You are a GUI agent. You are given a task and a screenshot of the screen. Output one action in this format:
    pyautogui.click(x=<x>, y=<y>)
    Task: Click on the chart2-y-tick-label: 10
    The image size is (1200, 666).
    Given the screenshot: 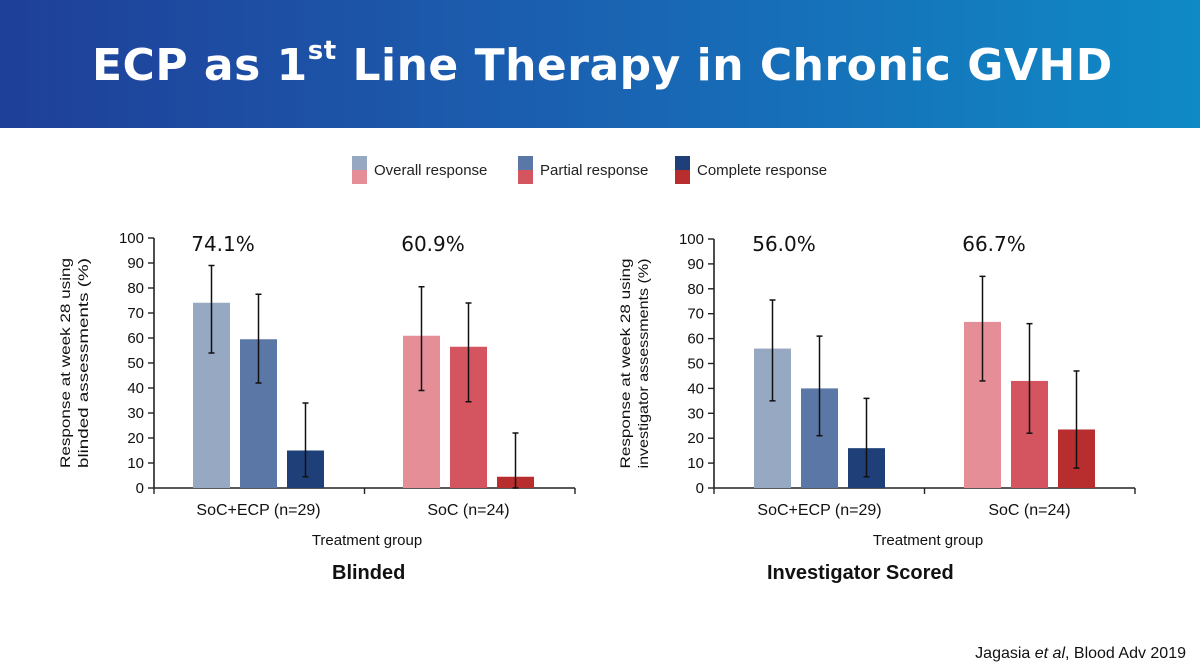 What is the action you would take?
    pyautogui.click(x=695, y=463)
    